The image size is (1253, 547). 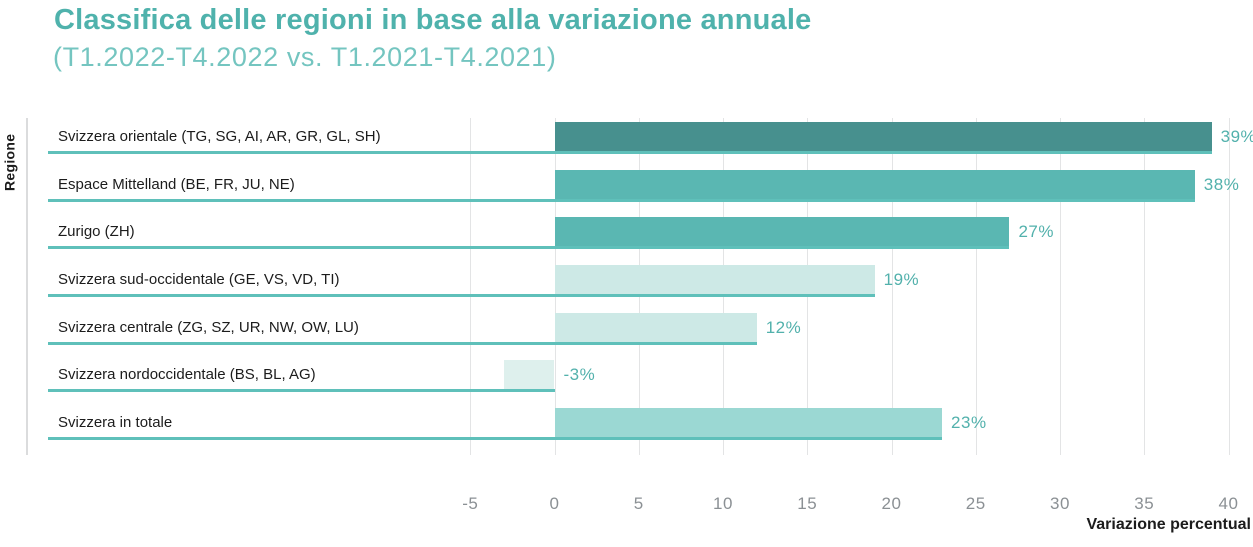 What do you see at coordinates (891, 503) in the screenshot?
I see `x-tick-label: 20` at bounding box center [891, 503].